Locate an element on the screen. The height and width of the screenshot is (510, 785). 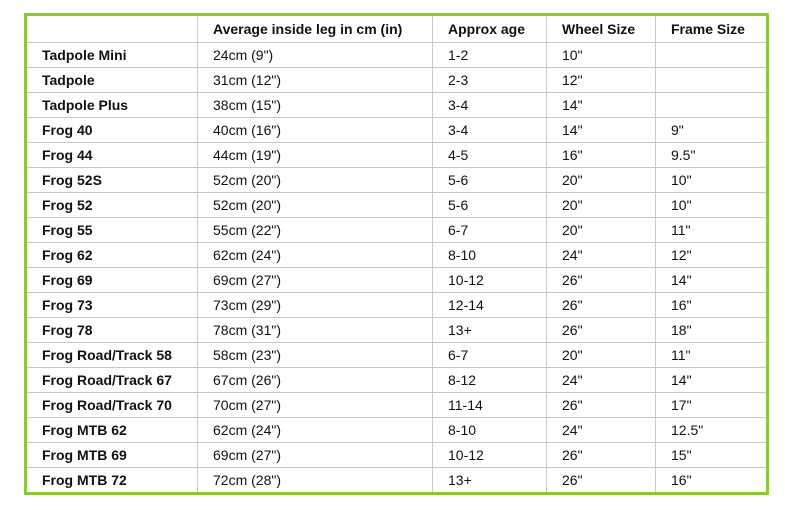
cell: 9" is located at coordinates (711, 130).